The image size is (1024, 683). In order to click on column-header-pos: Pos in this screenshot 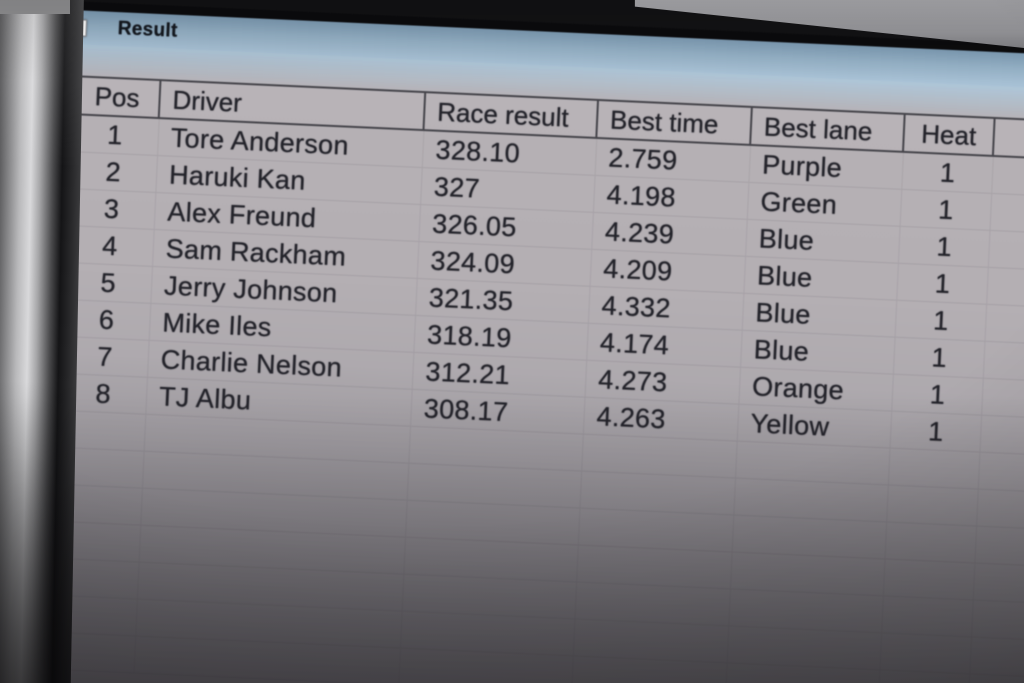, I will do `click(117, 97)`.